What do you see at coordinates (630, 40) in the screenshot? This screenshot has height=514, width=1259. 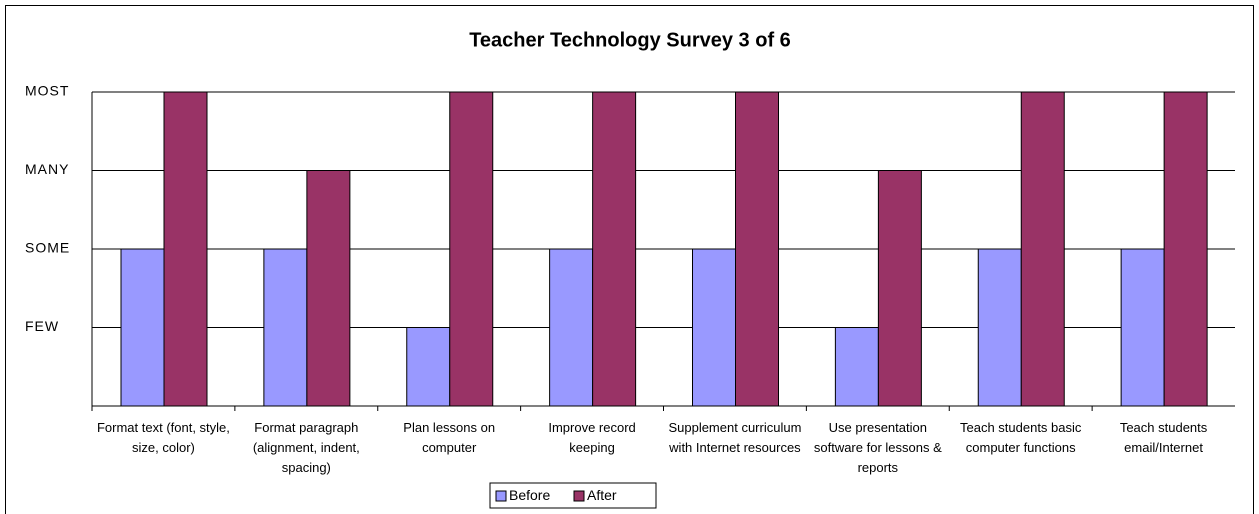 I see `chart-title: Teacher Technology Survey 3 of 6` at bounding box center [630, 40].